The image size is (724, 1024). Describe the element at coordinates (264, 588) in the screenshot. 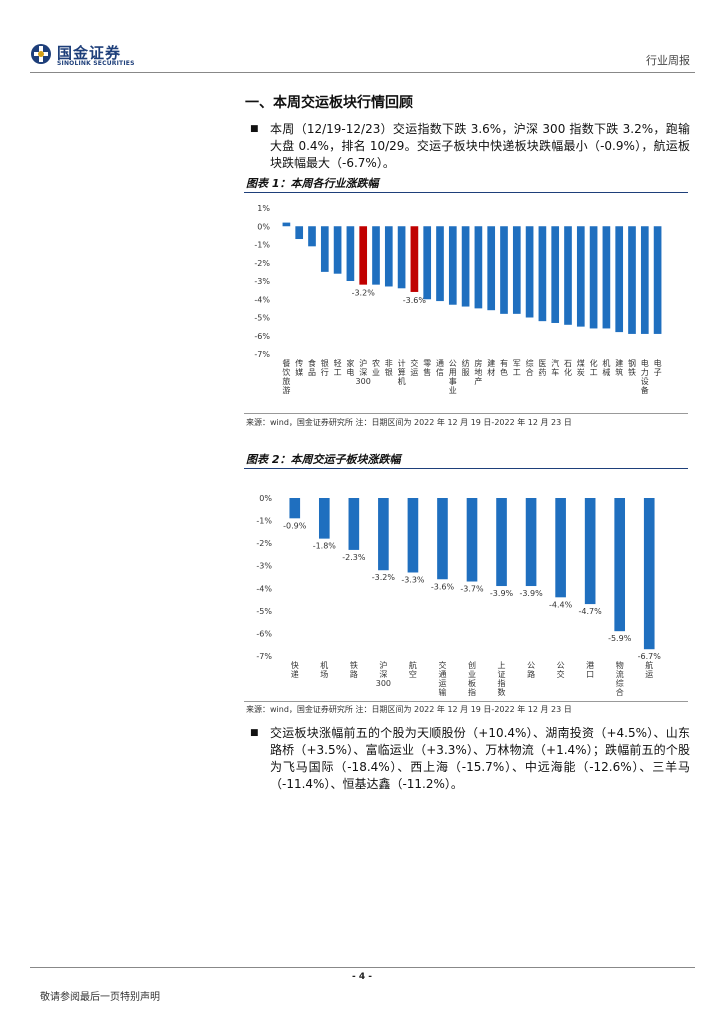

I see `y-tick-label: -4%` at that location.